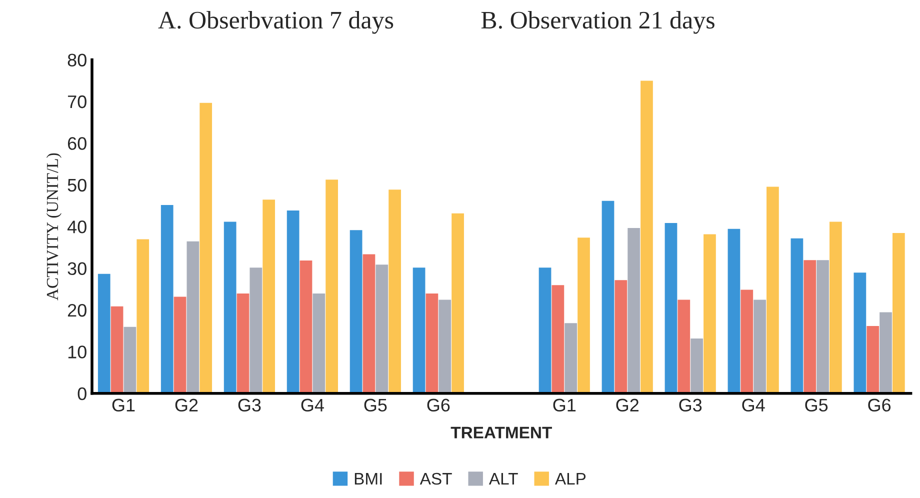  I want to click on y-axis-title: ACTIVITY (UNIT/L), so click(54, 226).